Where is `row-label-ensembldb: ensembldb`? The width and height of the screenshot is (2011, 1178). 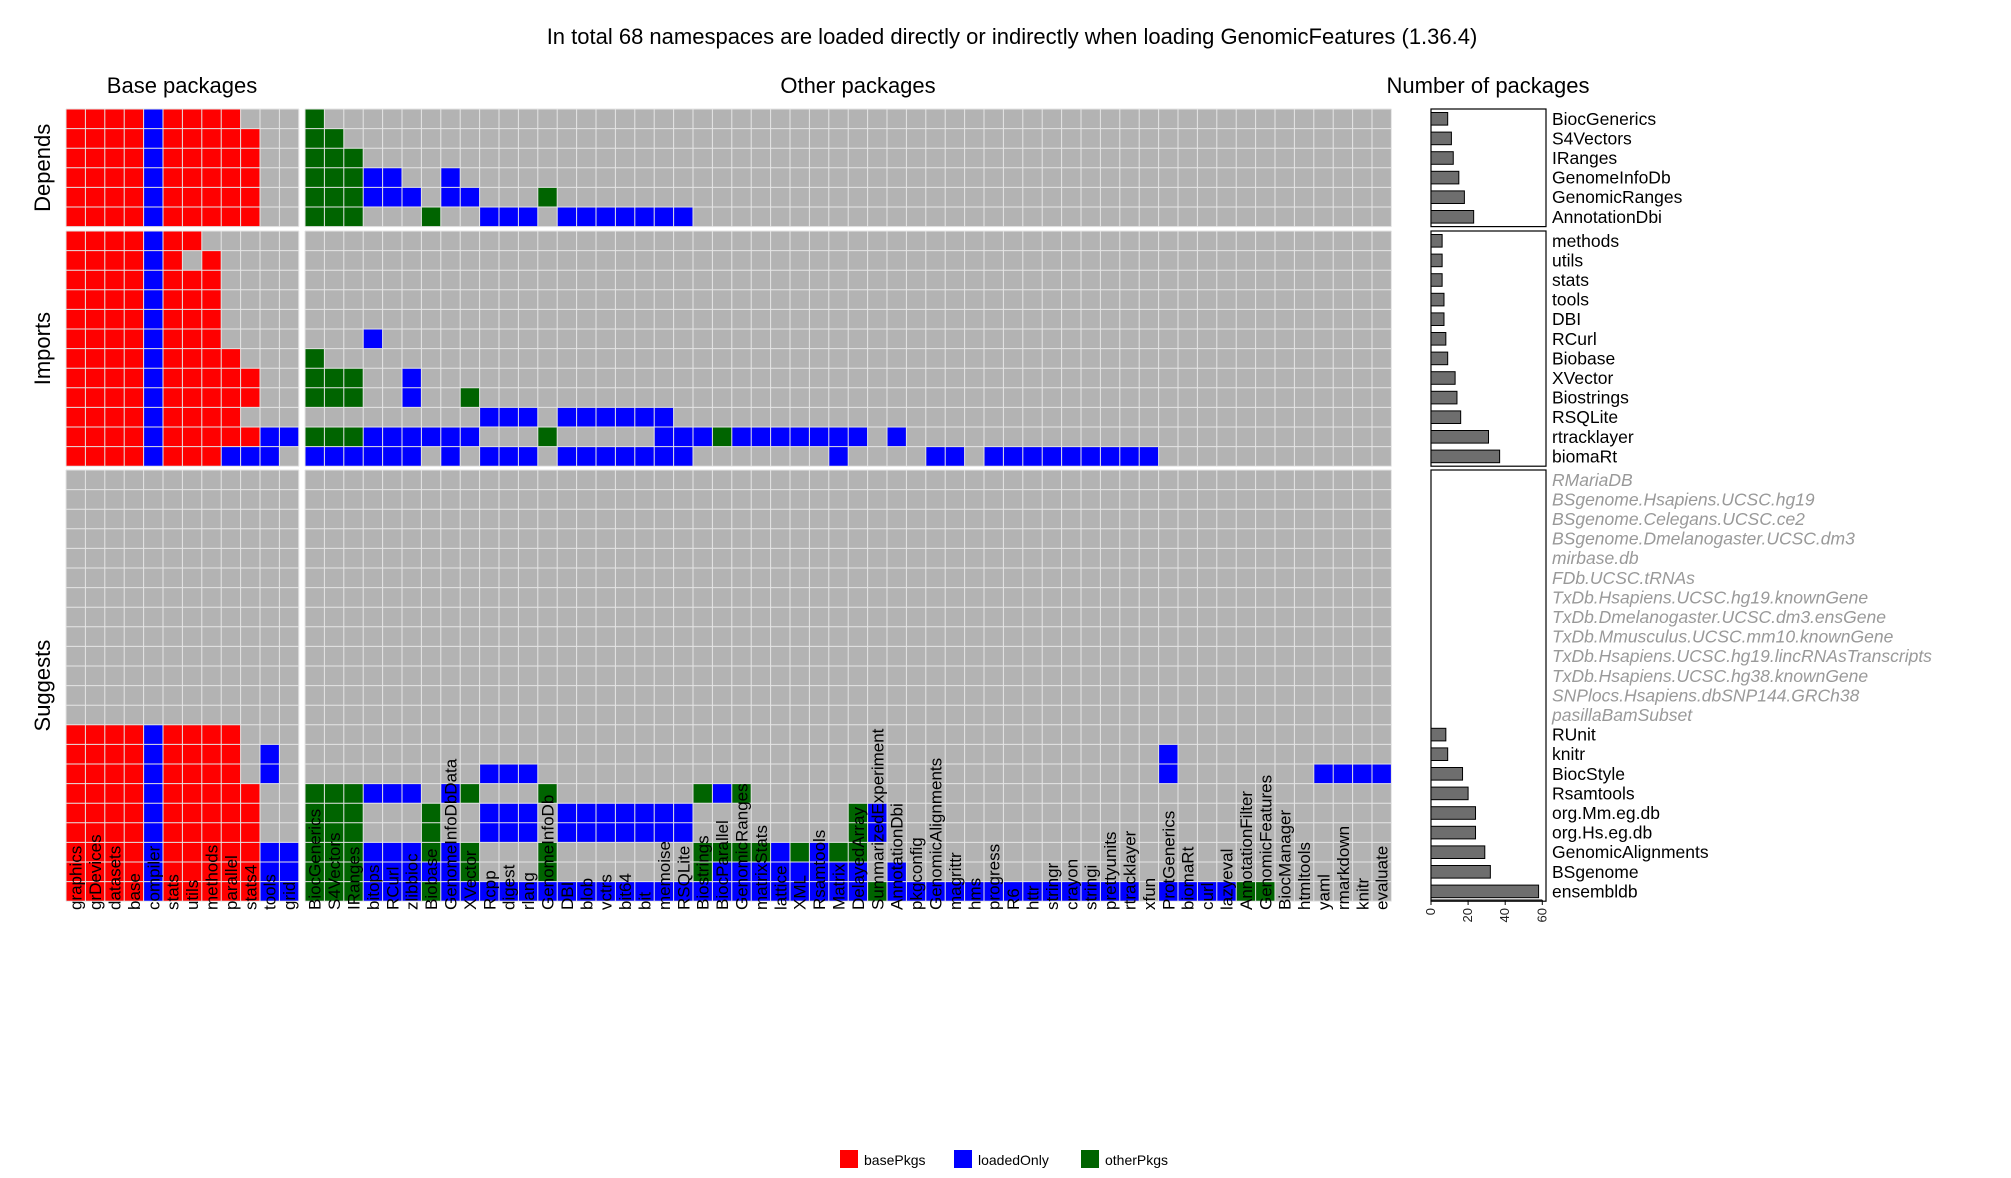
row-label-ensembldb: ensembldb is located at coordinates (1595, 891).